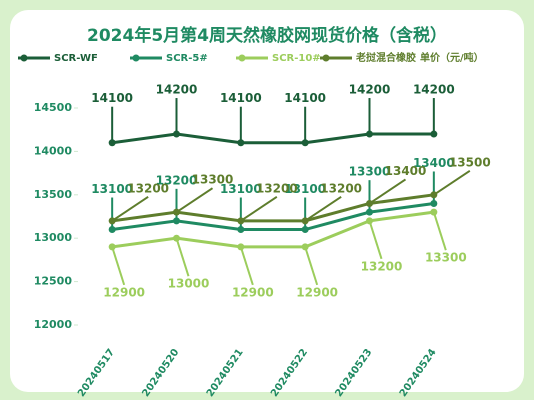  What do you see at coordinates (53, 194) in the screenshot?
I see `y-tick-label: 13500` at bounding box center [53, 194].